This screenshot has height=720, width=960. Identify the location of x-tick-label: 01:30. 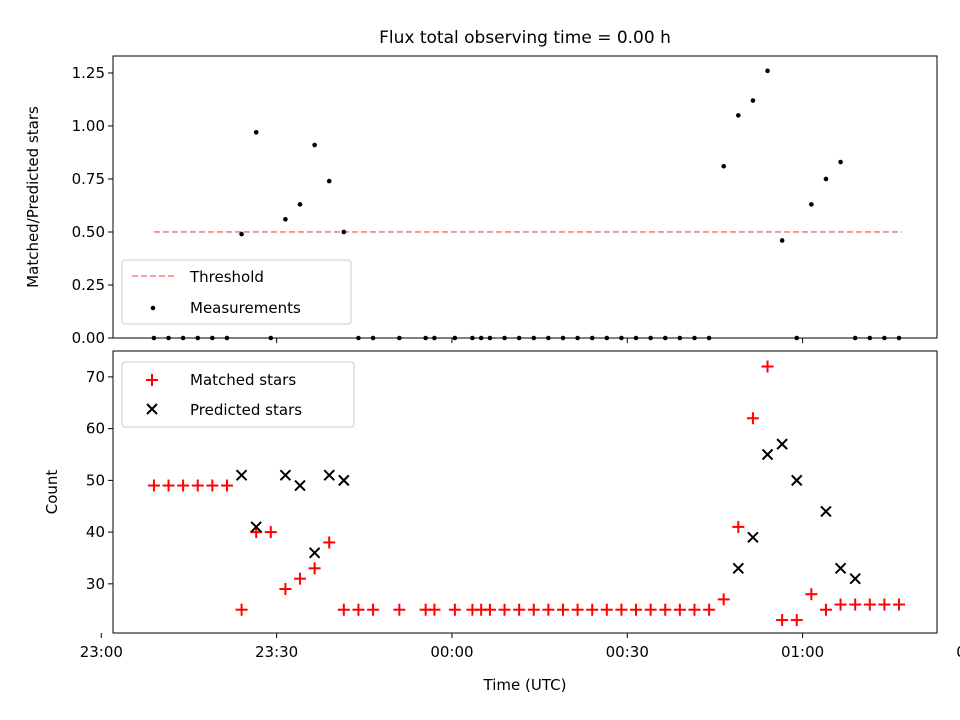
(958, 652).